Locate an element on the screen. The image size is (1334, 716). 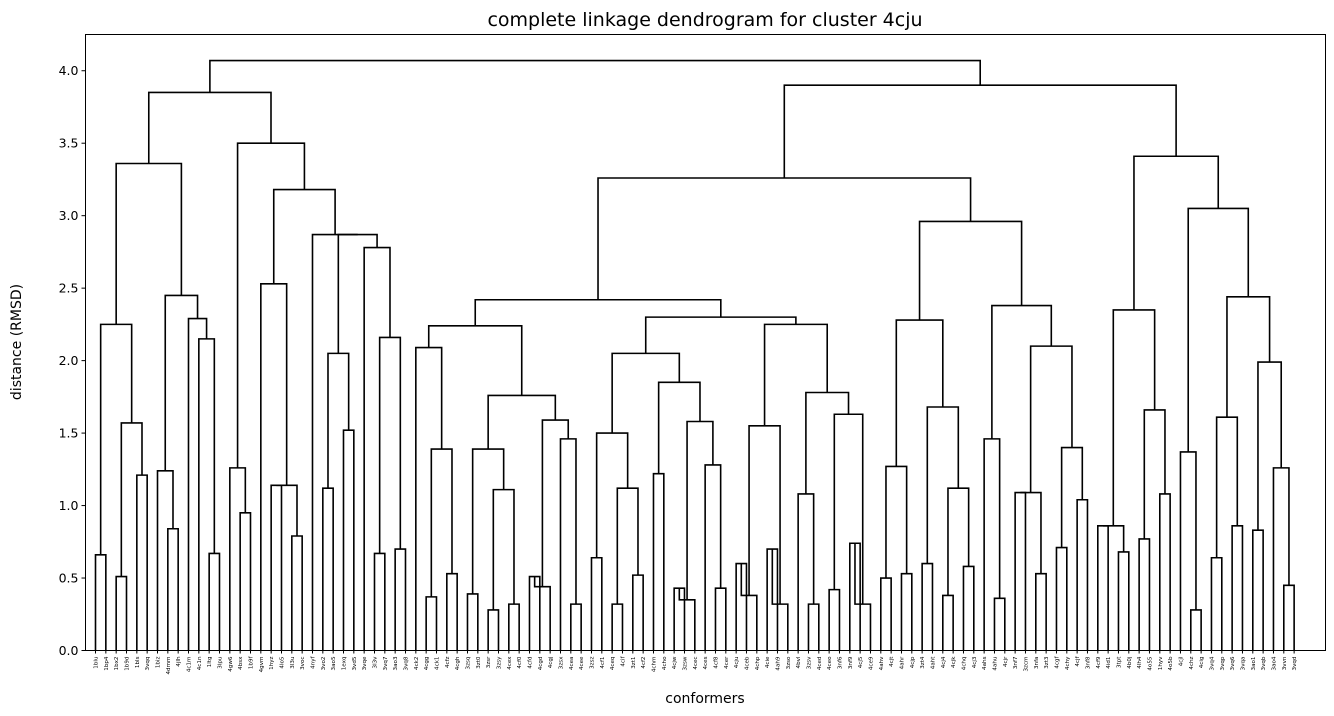
leaf-label: 4cex is located at coordinates (510, 663).